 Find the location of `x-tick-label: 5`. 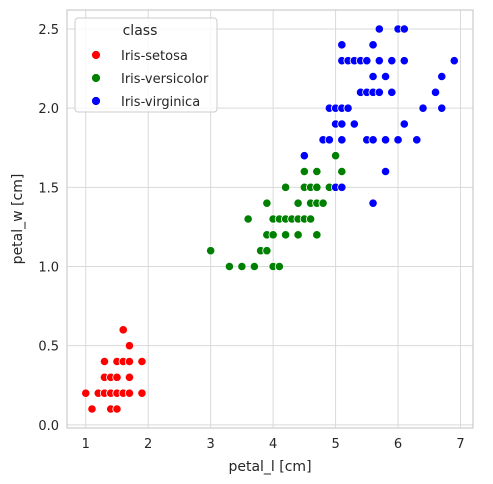

x-tick-label: 5 is located at coordinates (335, 444).